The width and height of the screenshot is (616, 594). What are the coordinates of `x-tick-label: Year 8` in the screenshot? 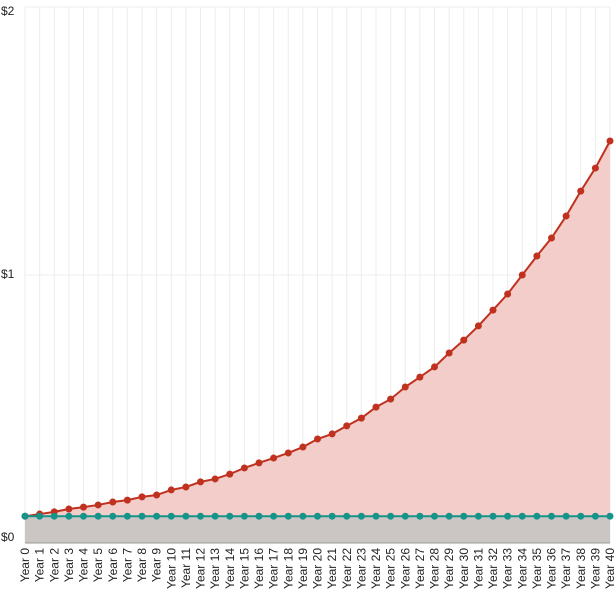 It's located at (142, 565).